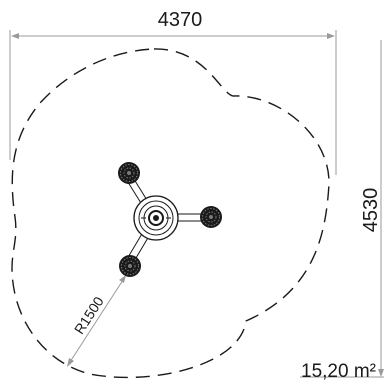 The height and width of the screenshot is (383, 385). What do you see at coordinates (156, 218) in the screenshot?
I see `rotating-hub-icon` at bounding box center [156, 218].